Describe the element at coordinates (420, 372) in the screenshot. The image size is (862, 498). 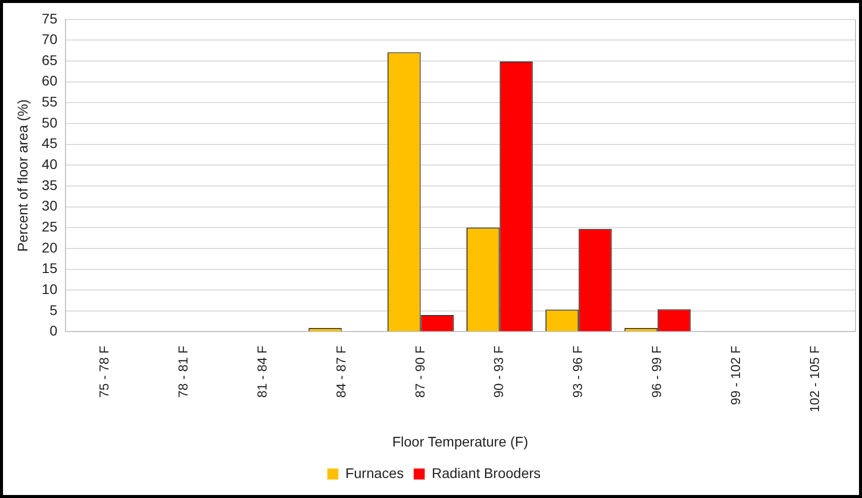
I see `x-tick-label: 87 - 90 F` at that location.